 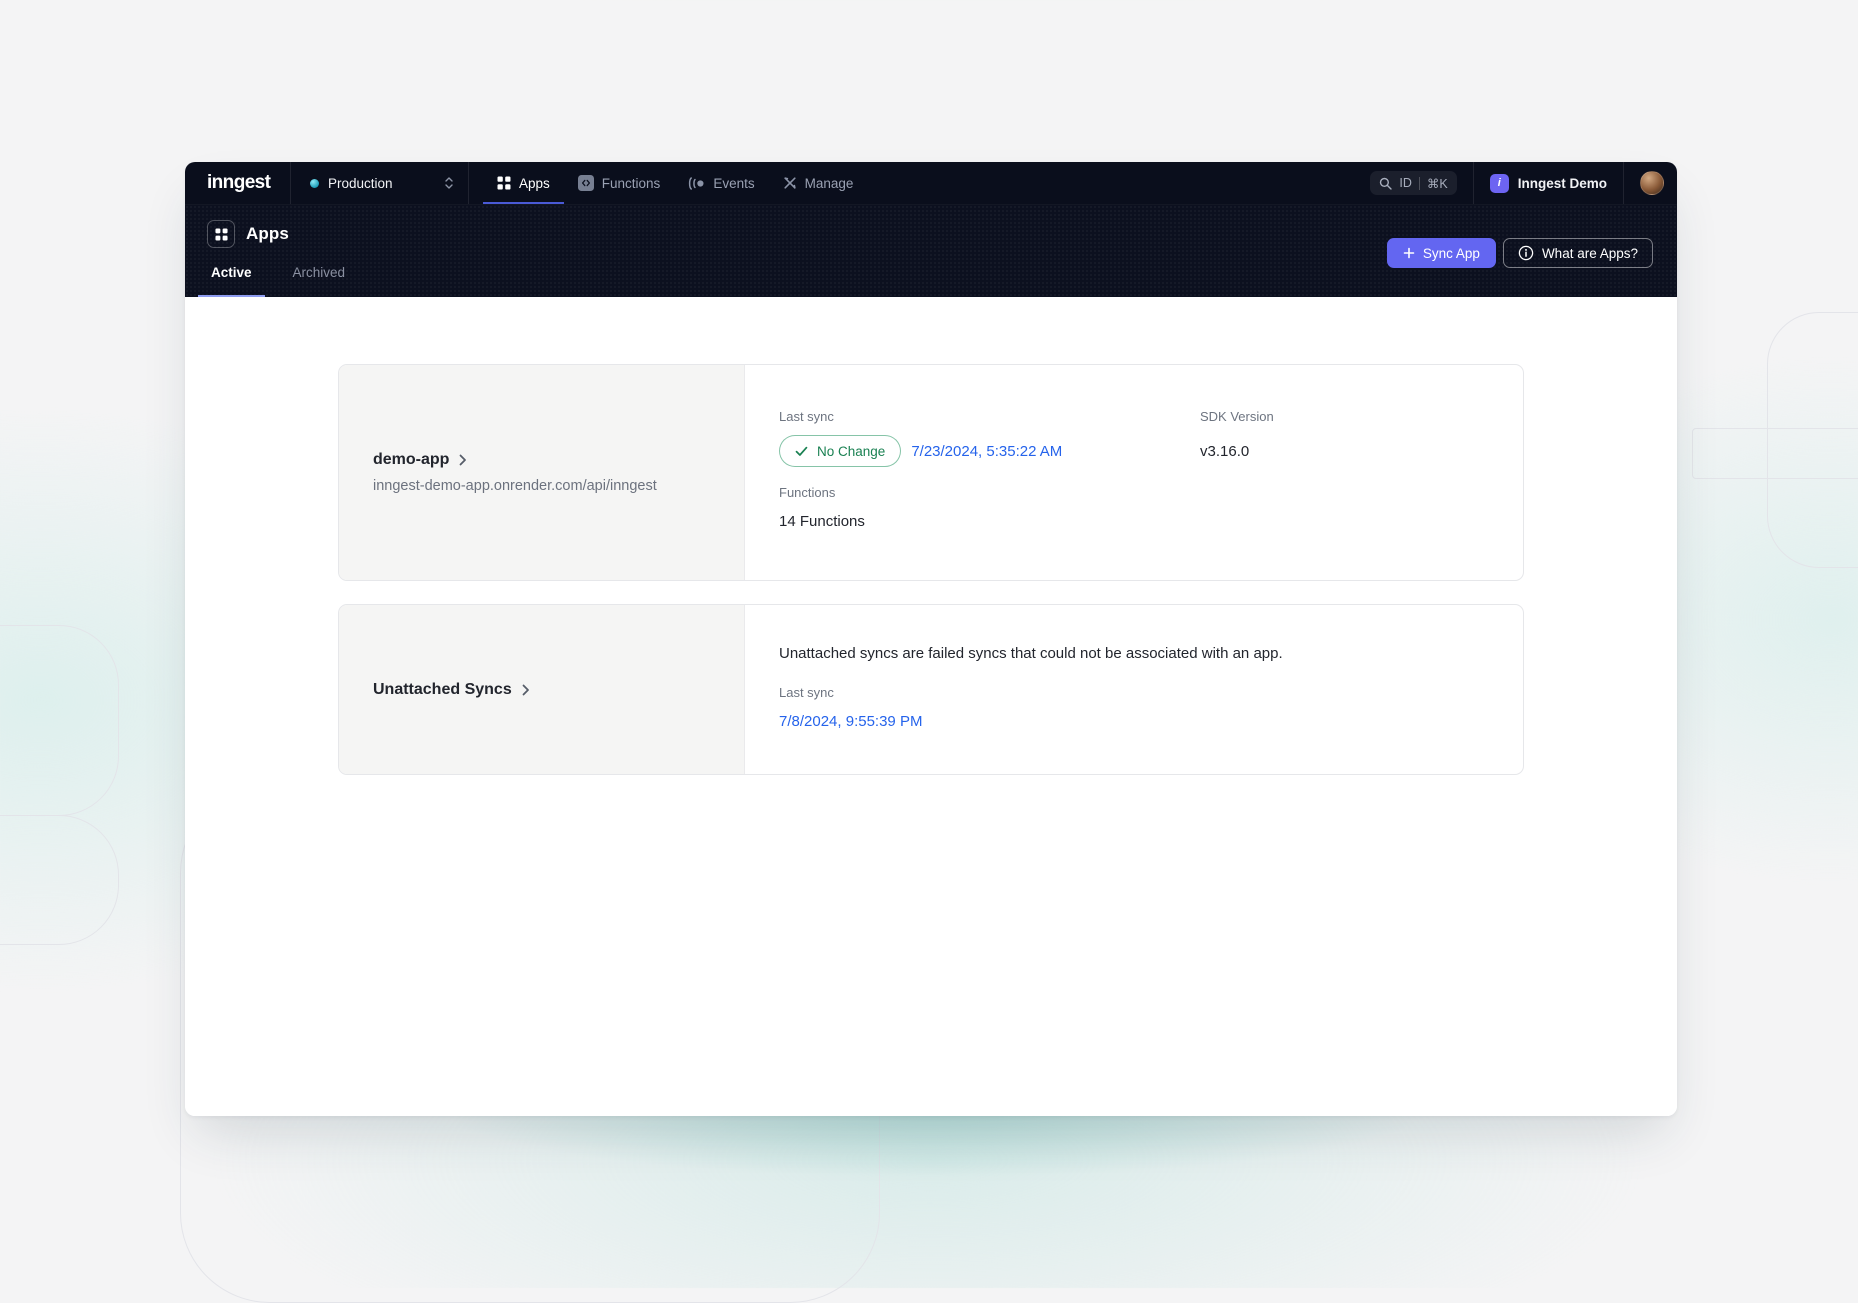 I want to click on user-avatar, so click(x=1652, y=183).